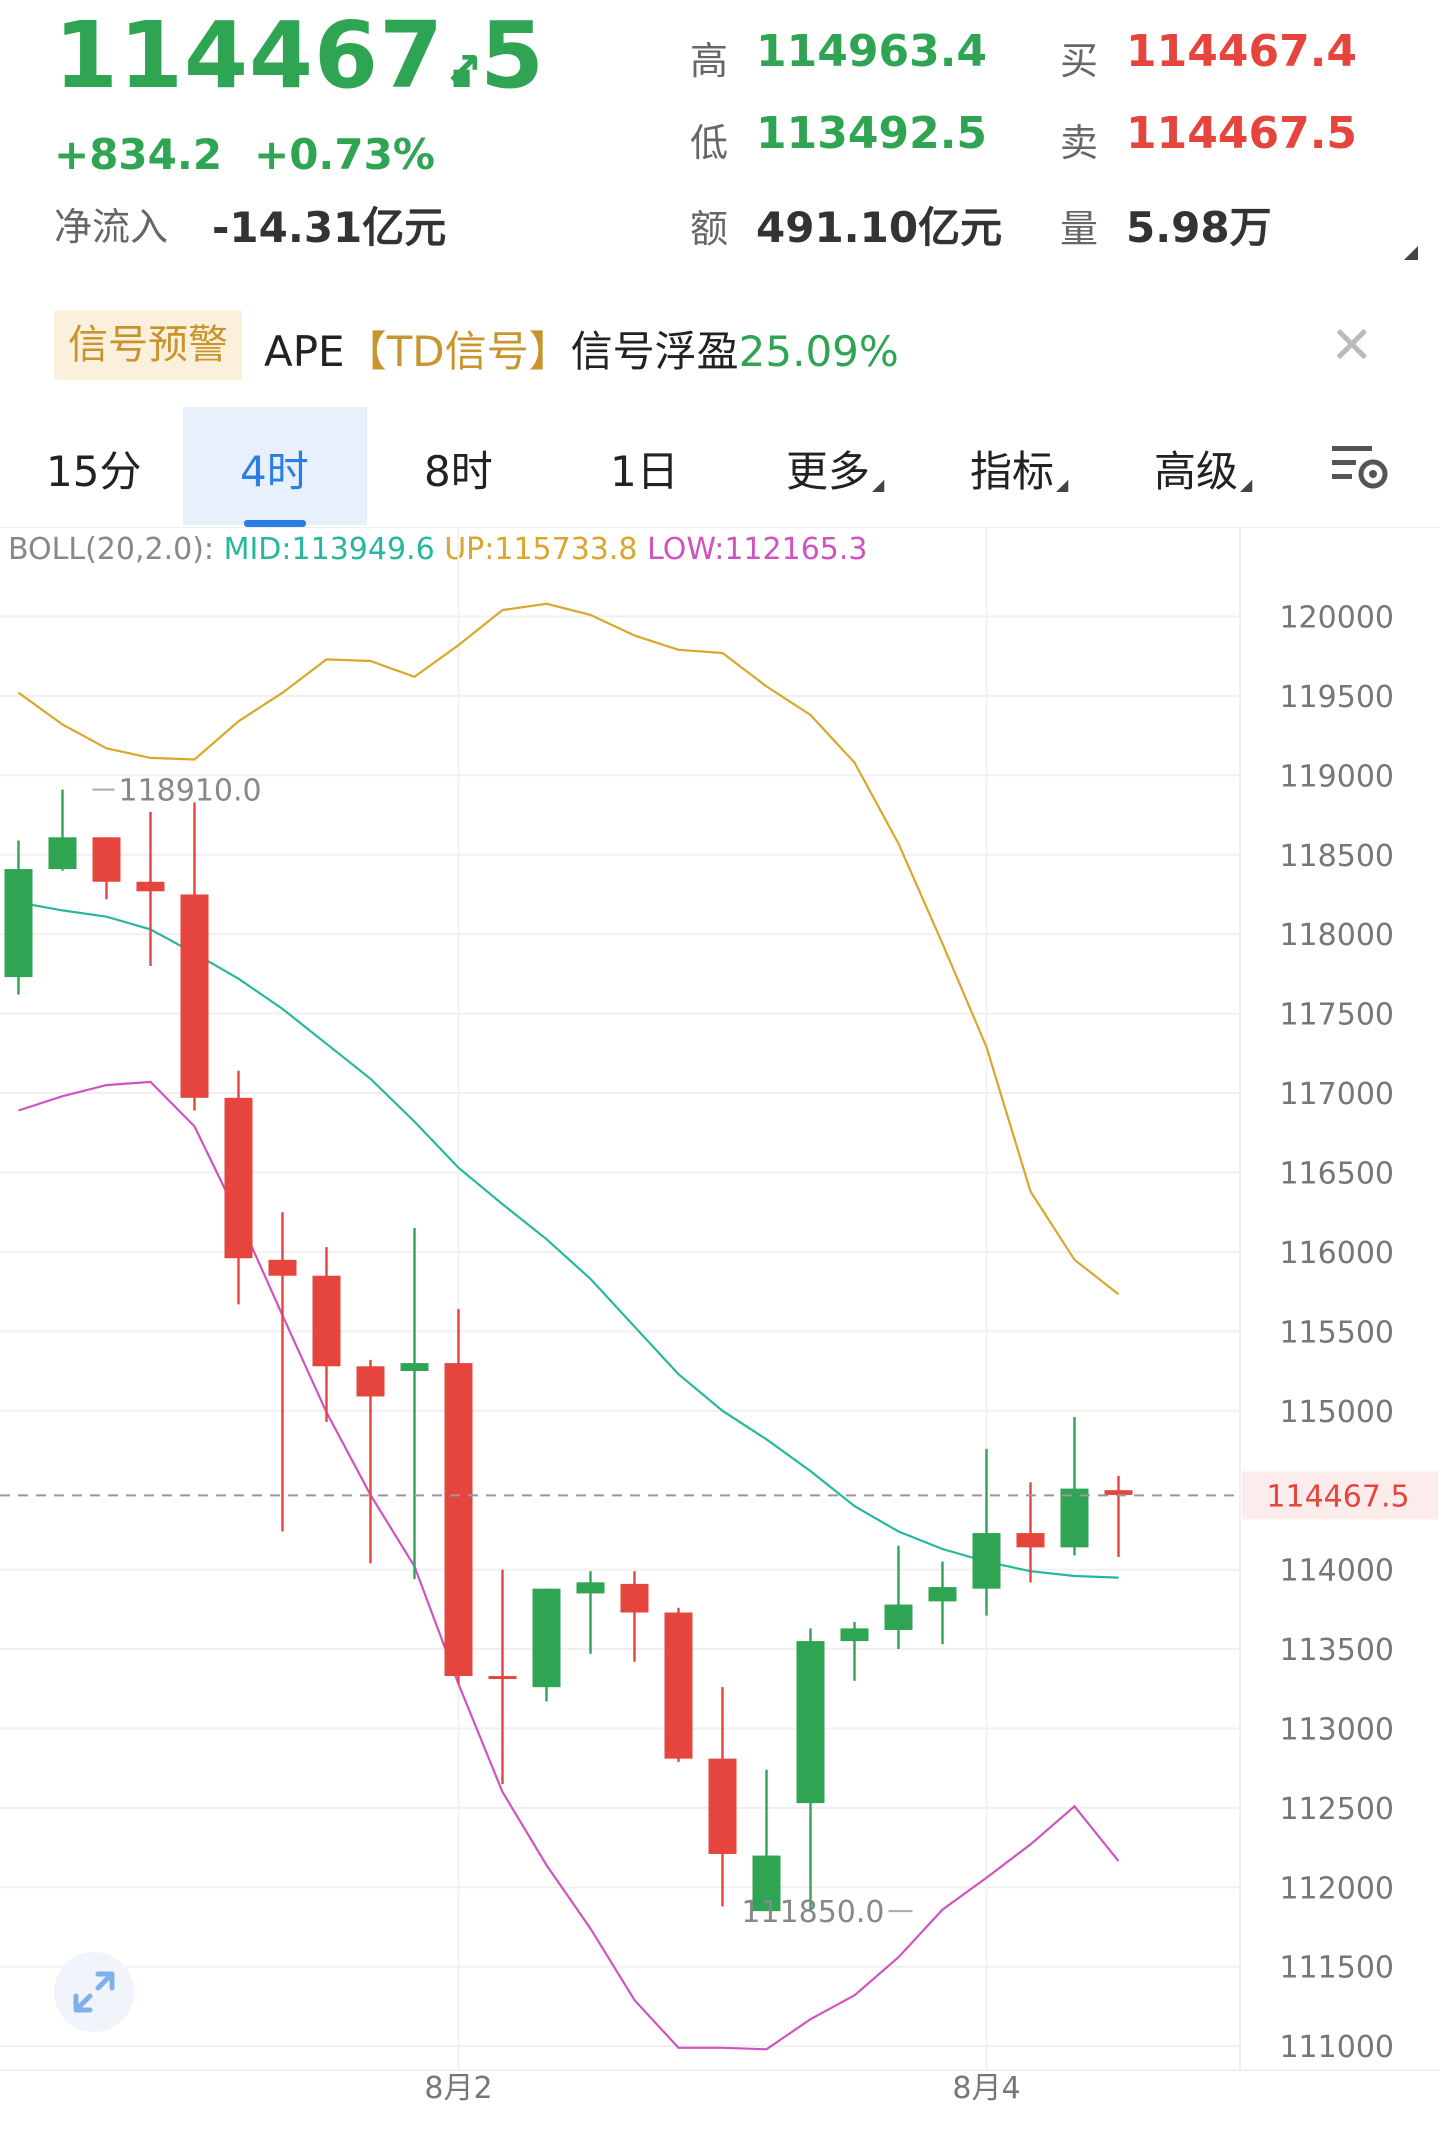 The image size is (1440, 2129). Describe the element at coordinates (709, 229) in the screenshot. I see `amount-label: 额` at that location.